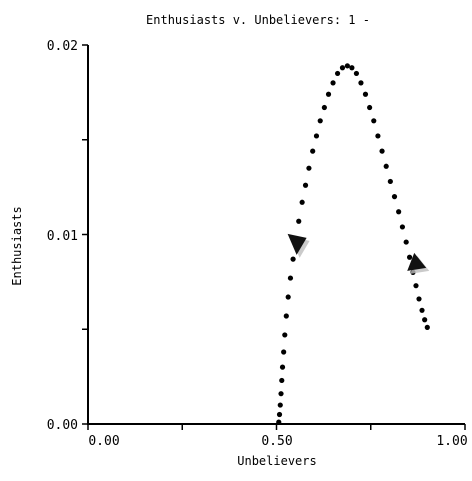  I want to click on x-axis-label: Unbelievers, so click(276, 461).